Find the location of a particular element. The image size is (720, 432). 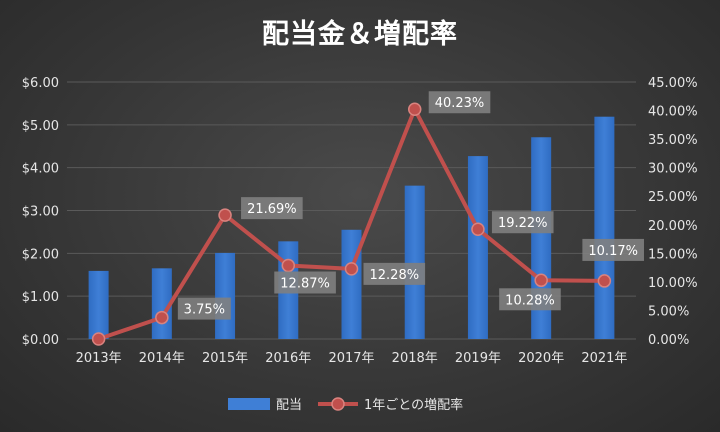

data-label: 12.87% is located at coordinates (305, 283).